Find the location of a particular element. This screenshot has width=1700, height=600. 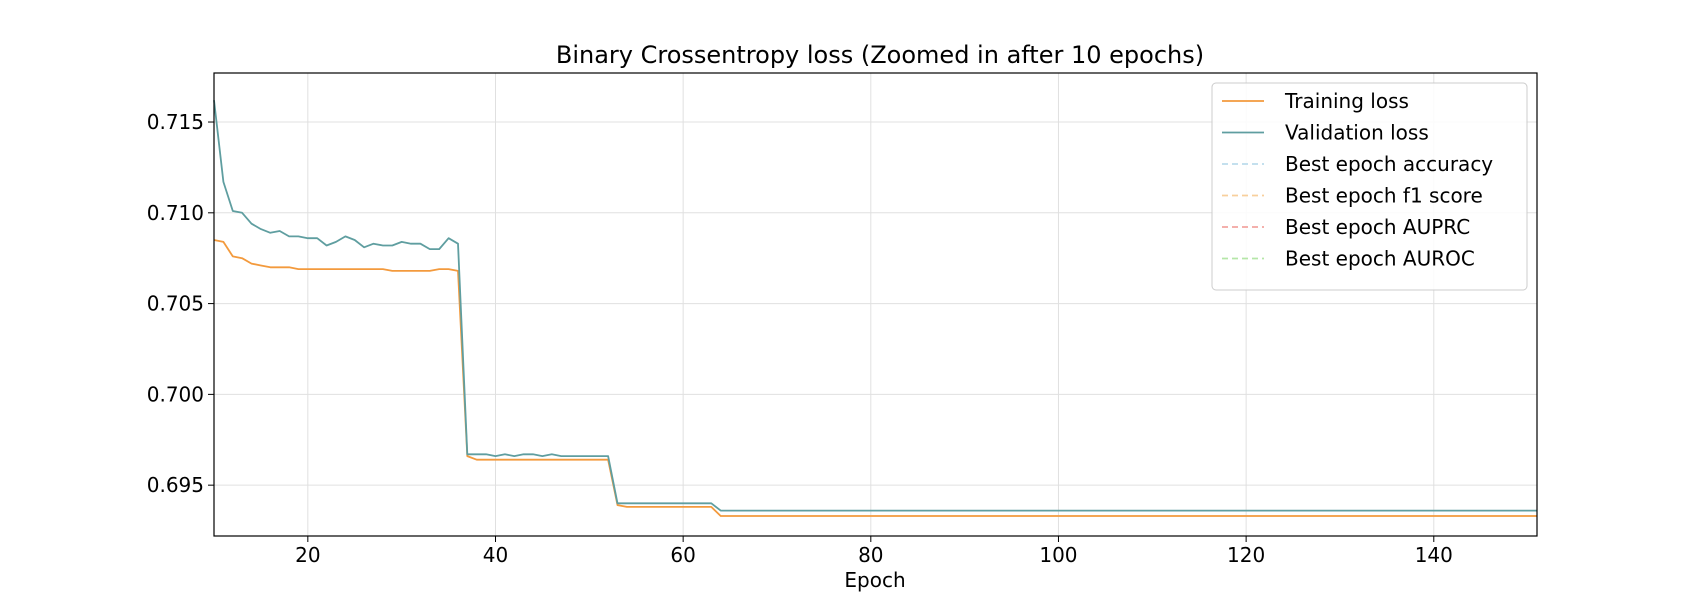

y-tick-label: 0.715 is located at coordinates (175, 122).